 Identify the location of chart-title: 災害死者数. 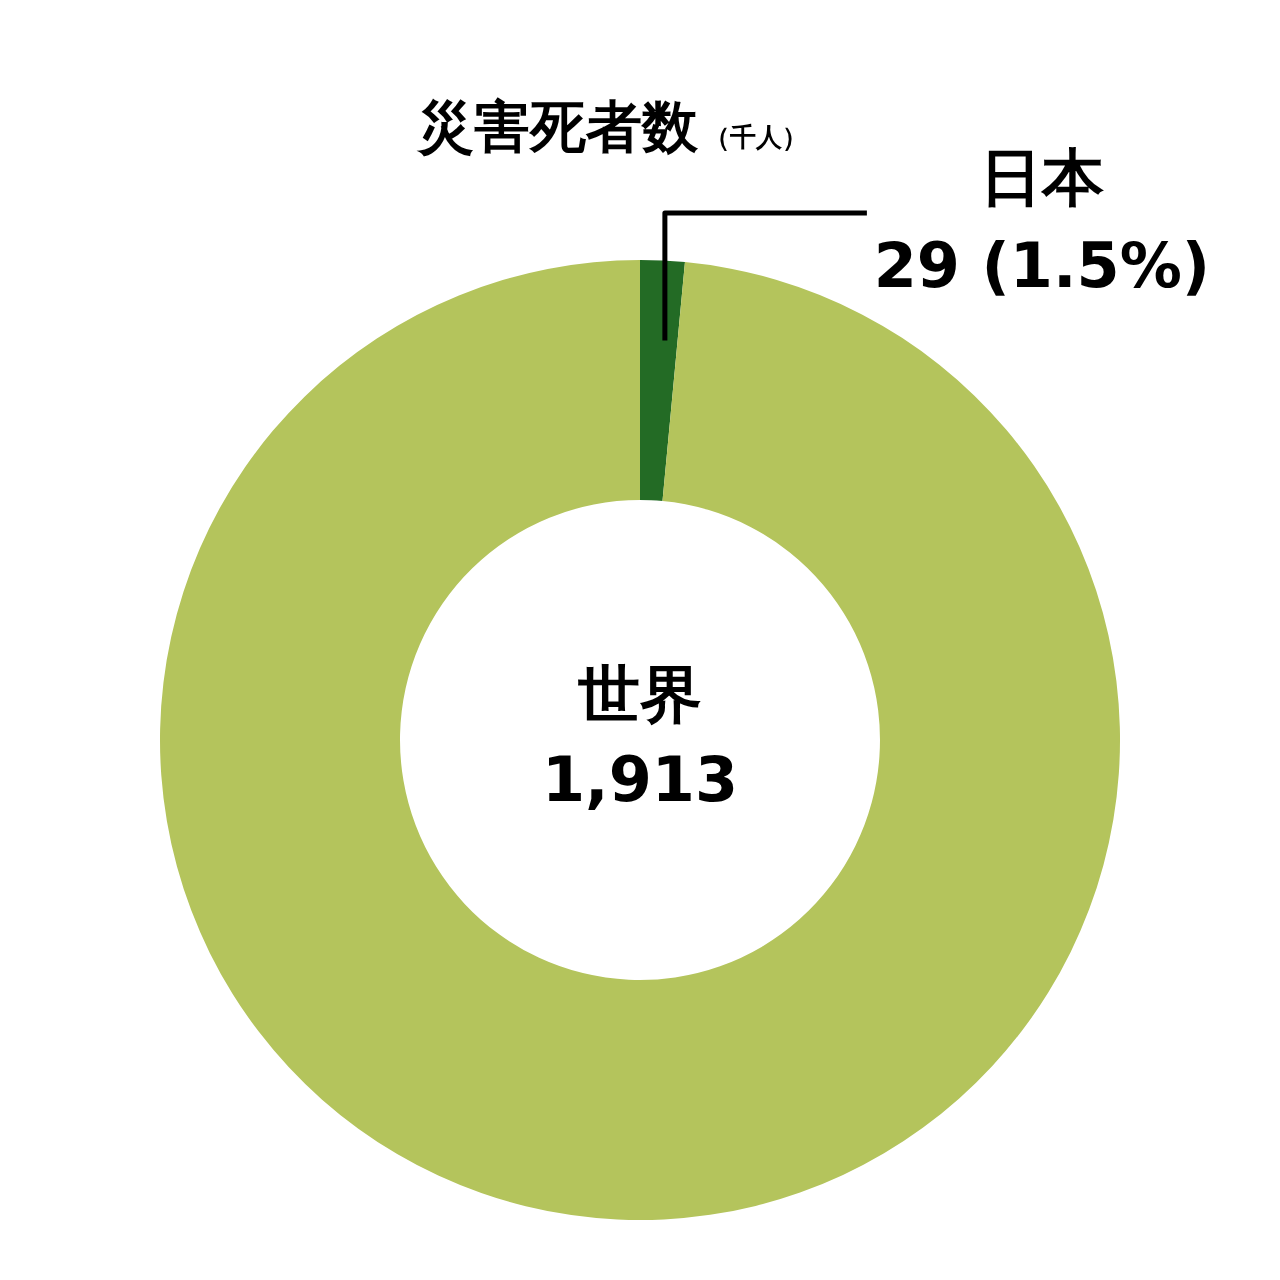
(558, 126).